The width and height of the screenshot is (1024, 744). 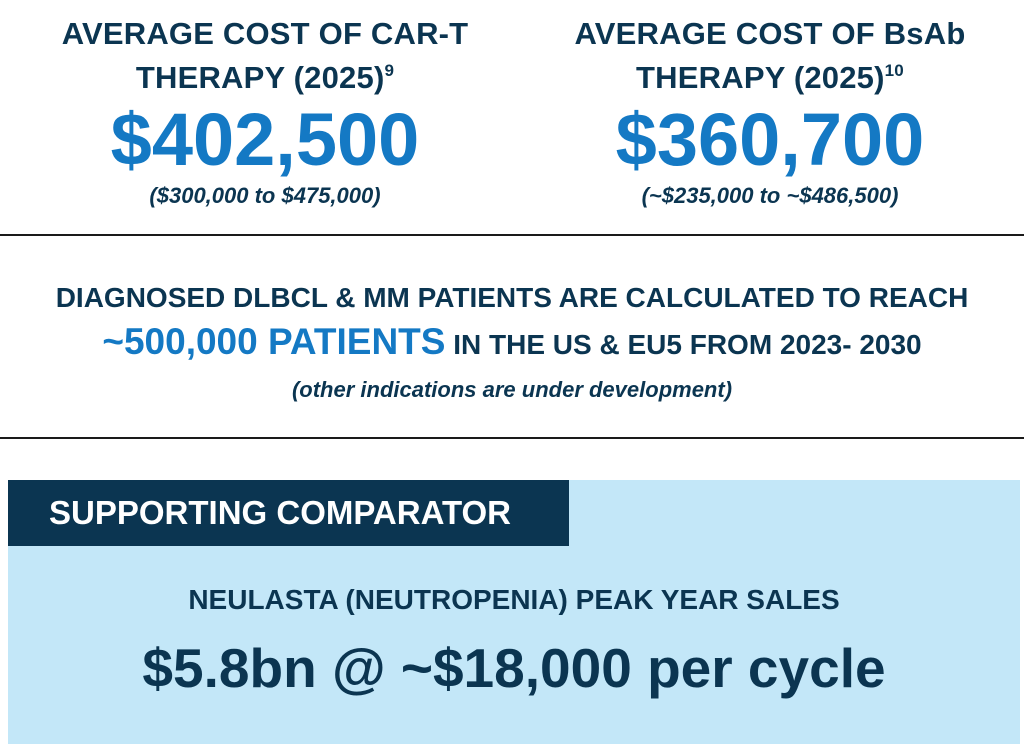 I want to click on bsab-title-line2: THERAPY (2025), so click(x=760, y=77).